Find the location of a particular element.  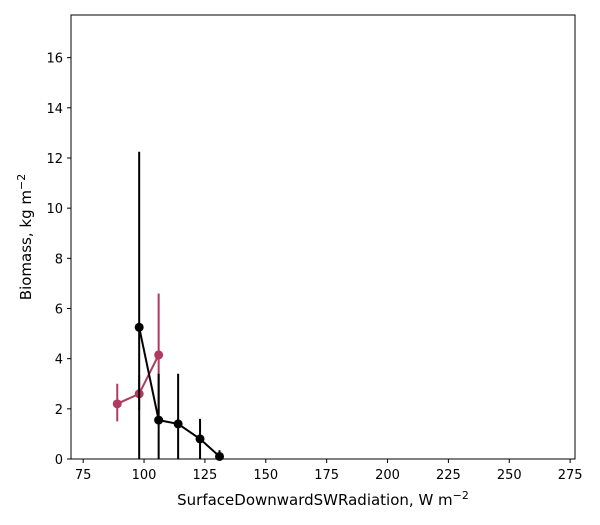

y-axis-label-text: Biomass, kg m is located at coordinates (26, 245).